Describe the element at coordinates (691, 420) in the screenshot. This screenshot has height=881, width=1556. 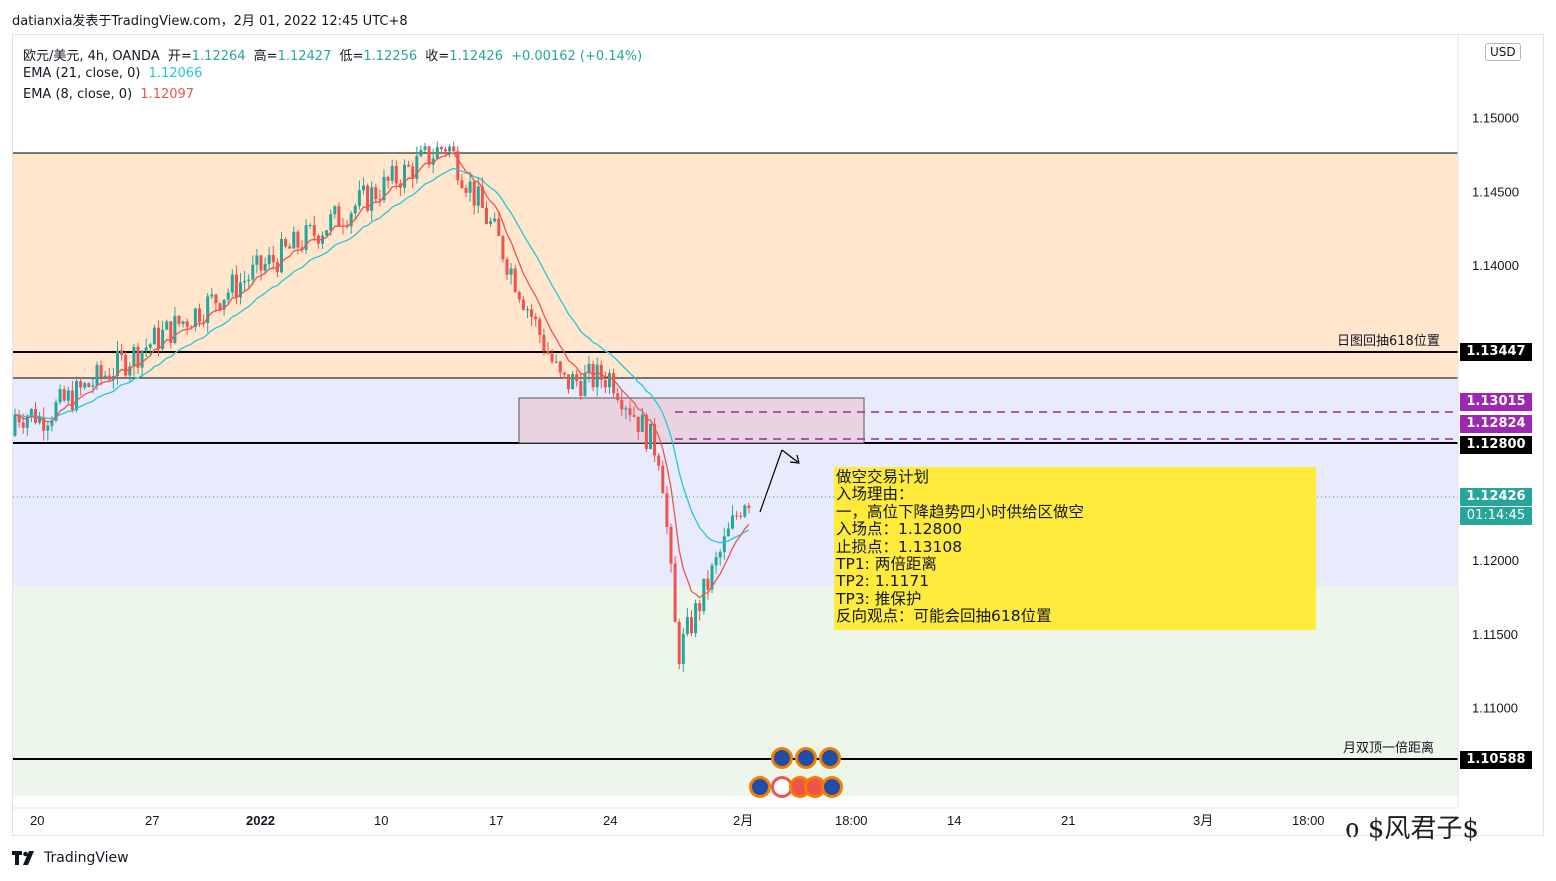
I see `supply-zone-box` at that location.